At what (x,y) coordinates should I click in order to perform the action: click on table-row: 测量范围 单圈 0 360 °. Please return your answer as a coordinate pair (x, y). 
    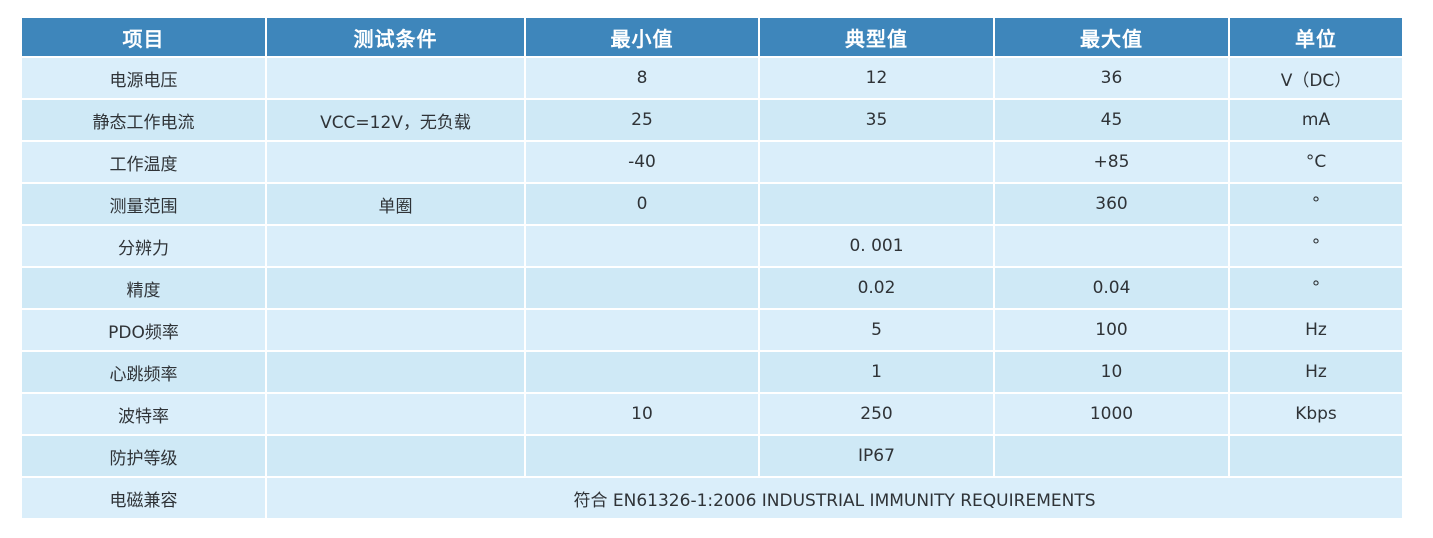
    Looking at the image, I should click on (712, 204).